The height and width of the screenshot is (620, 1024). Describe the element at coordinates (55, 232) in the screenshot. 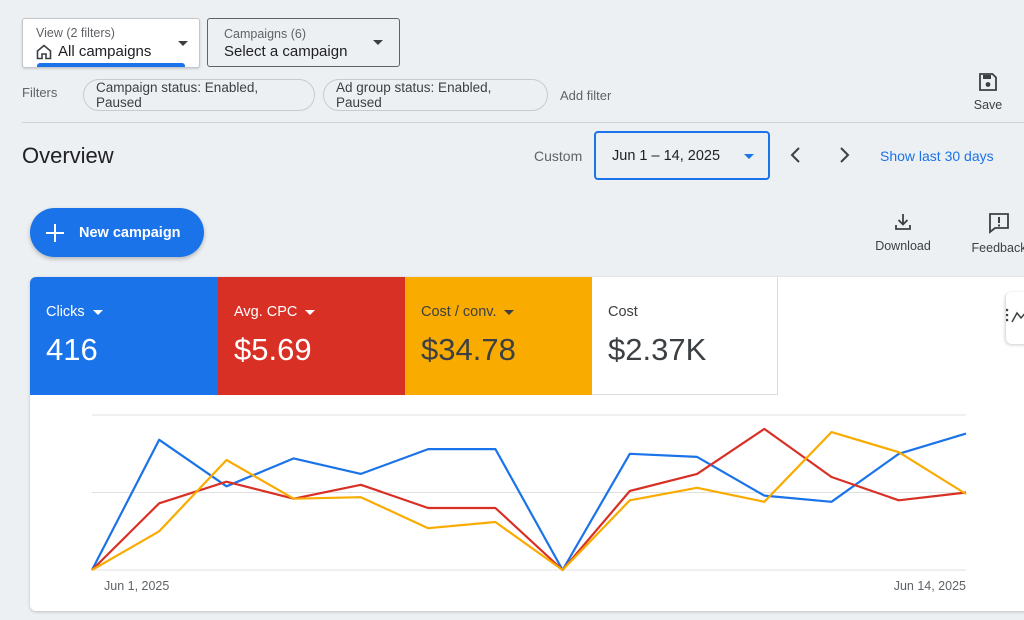

I see `plus-icon` at that location.